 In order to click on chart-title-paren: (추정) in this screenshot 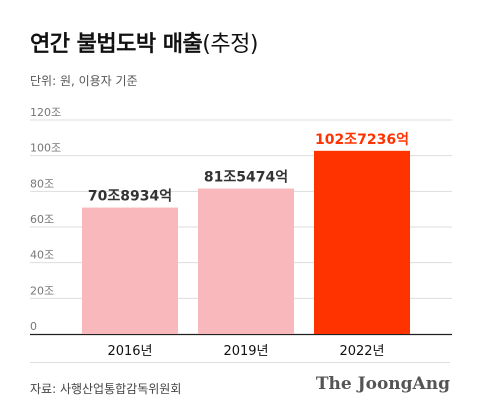, I will do `click(230, 44)`.